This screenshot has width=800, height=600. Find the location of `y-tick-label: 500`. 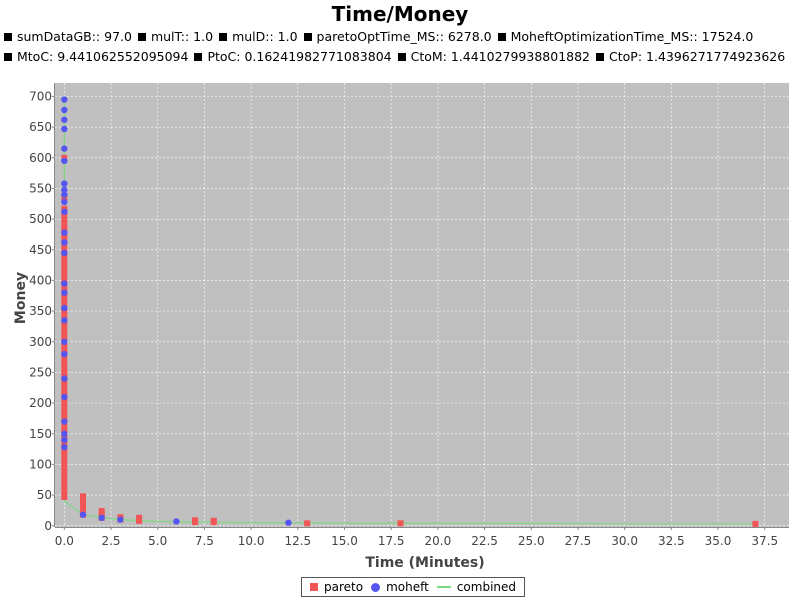

y-tick-label: 500 is located at coordinates (40, 219).